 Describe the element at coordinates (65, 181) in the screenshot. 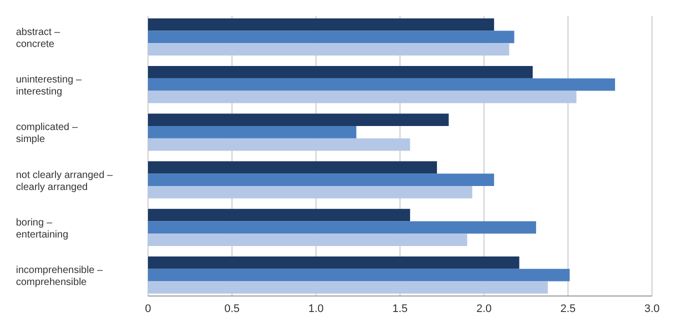

I see `y-tick-label: not clearly arranged – clearly arranged` at that location.